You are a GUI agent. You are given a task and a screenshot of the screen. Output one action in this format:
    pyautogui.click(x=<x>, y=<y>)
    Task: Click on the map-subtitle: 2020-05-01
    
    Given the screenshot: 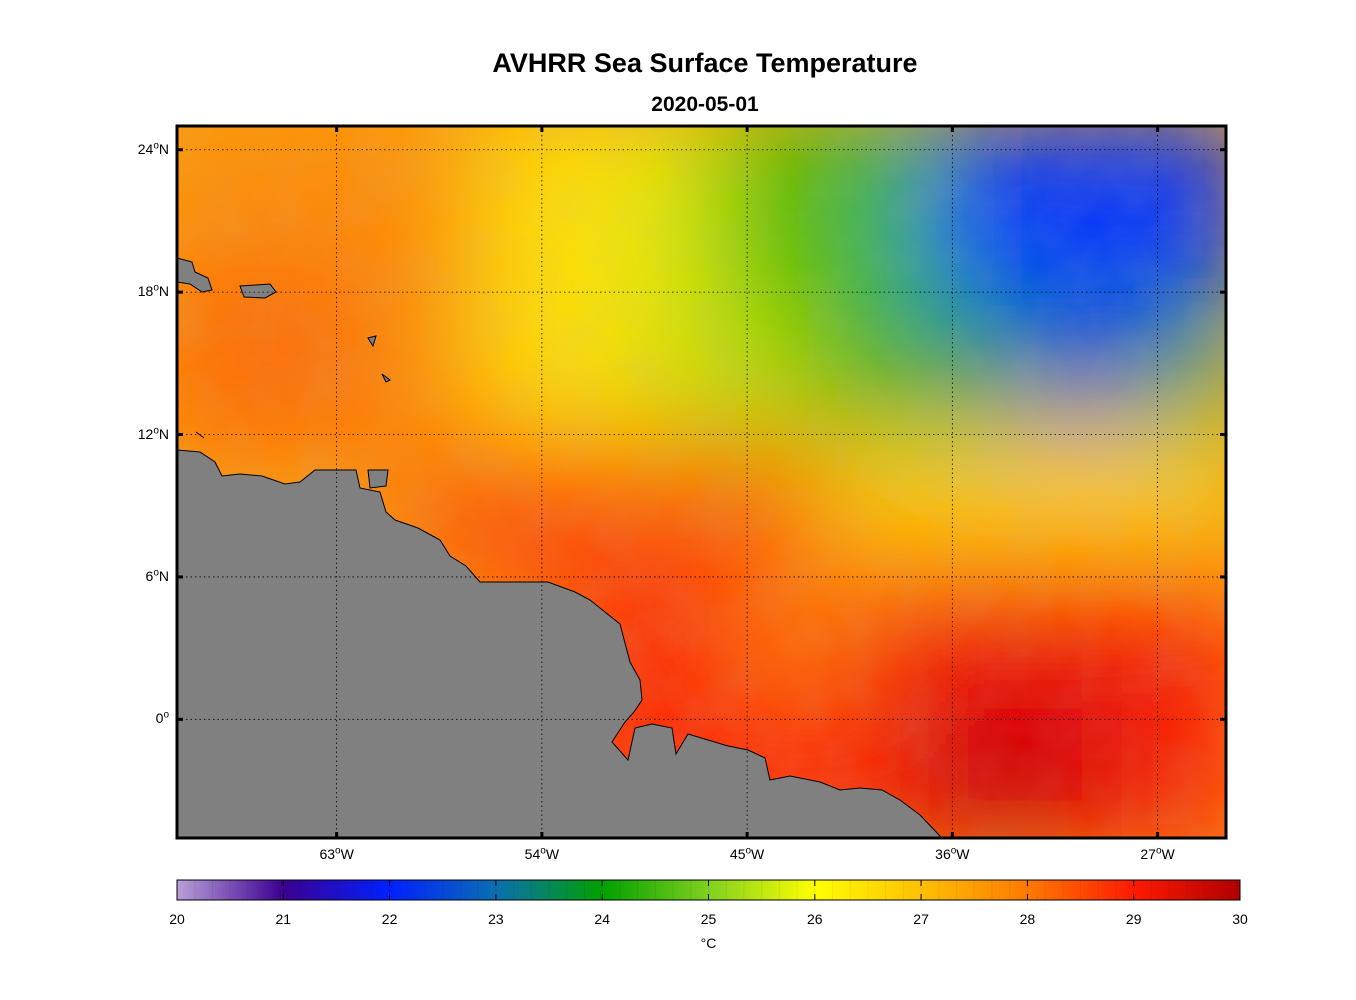 What is the action you would take?
    pyautogui.click(x=705, y=104)
    